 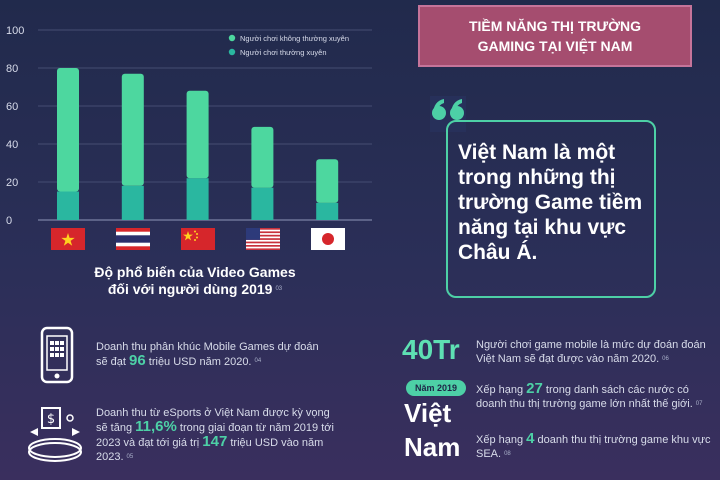 I want to click on y-tick-label: 80, so click(x=12, y=69).